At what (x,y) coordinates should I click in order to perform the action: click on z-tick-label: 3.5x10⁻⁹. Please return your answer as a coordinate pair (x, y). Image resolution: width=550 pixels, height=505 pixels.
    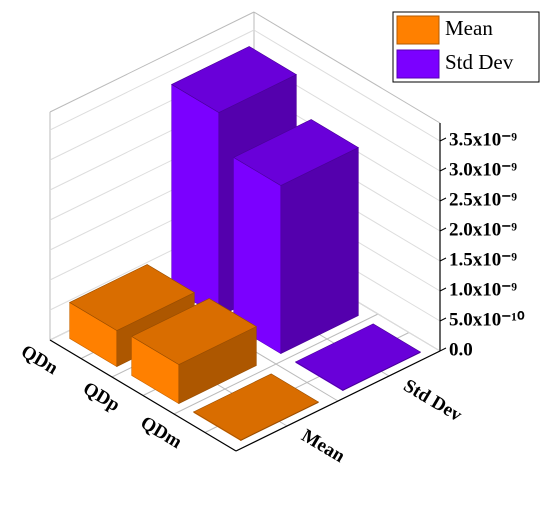
    Looking at the image, I should click on (483, 139).